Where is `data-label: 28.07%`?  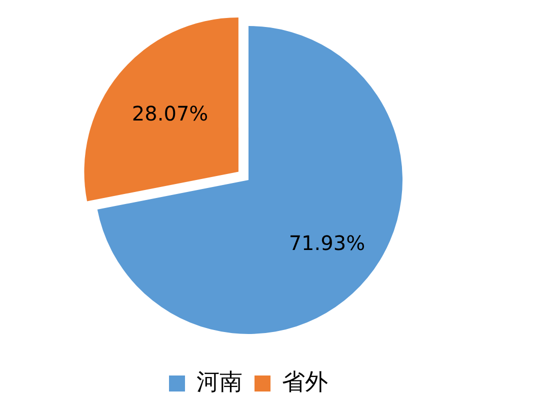
data-label: 28.07% is located at coordinates (170, 114).